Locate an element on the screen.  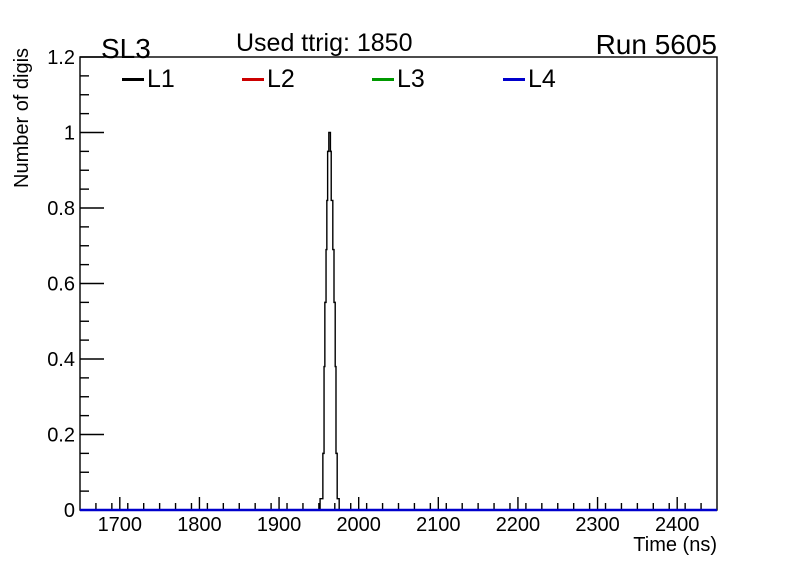
x-axis-title: Time (ns) is located at coordinates (675, 545).